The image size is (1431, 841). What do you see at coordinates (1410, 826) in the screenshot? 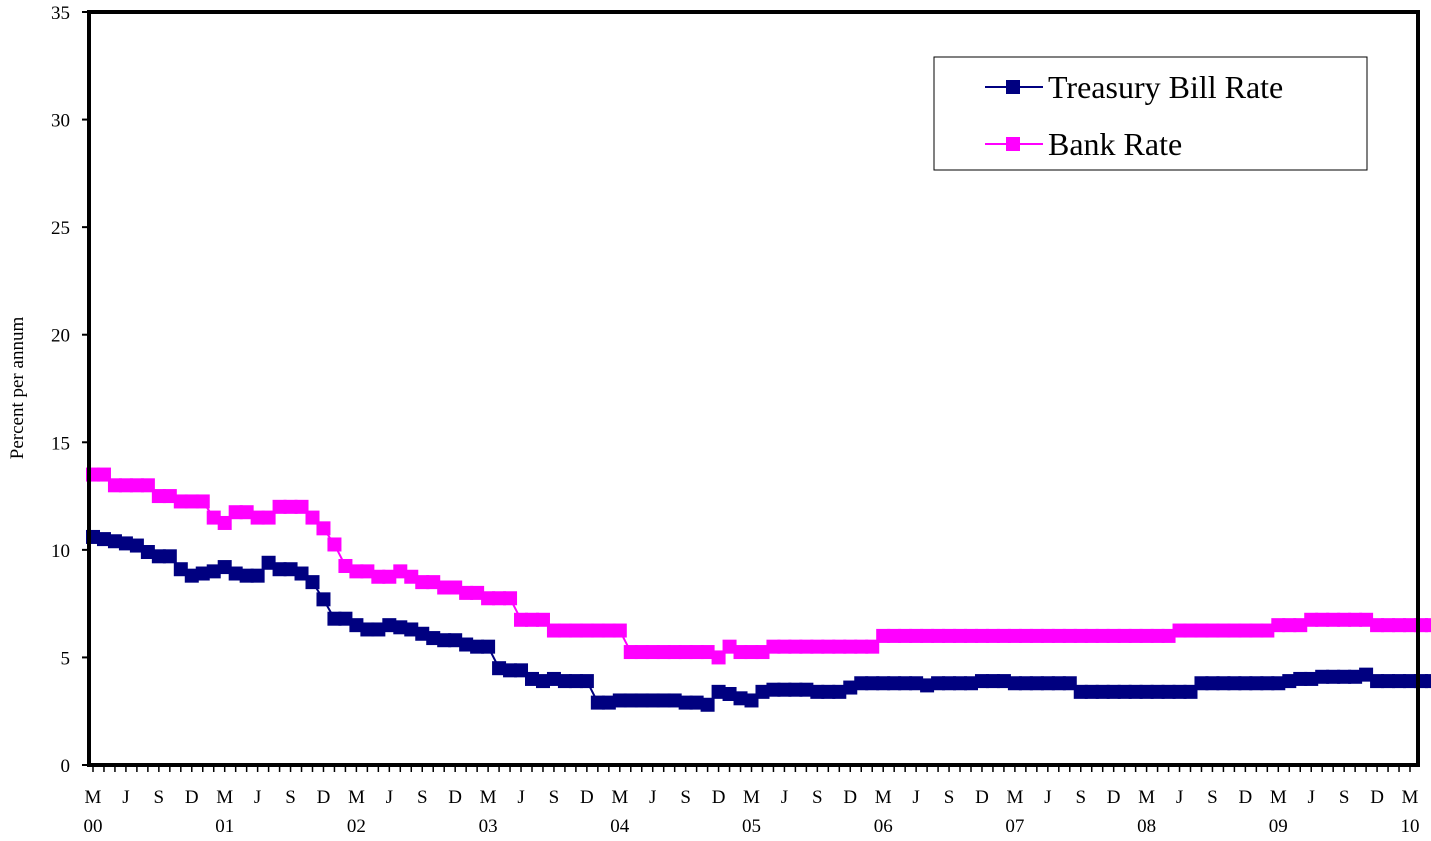
I see `x-year-label: 10` at bounding box center [1410, 826].